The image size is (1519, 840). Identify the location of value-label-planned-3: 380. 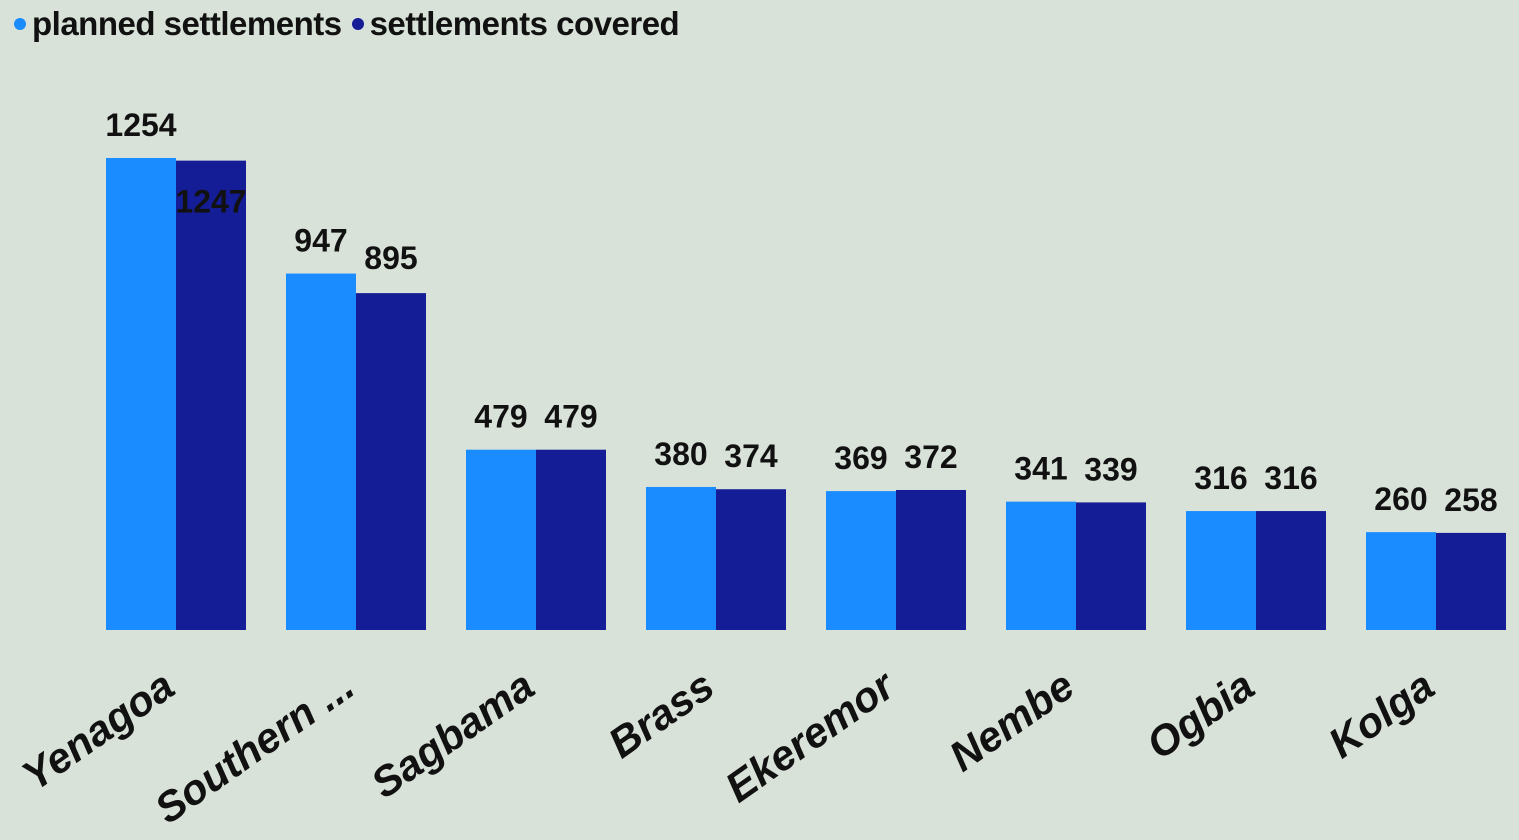
(680, 454).